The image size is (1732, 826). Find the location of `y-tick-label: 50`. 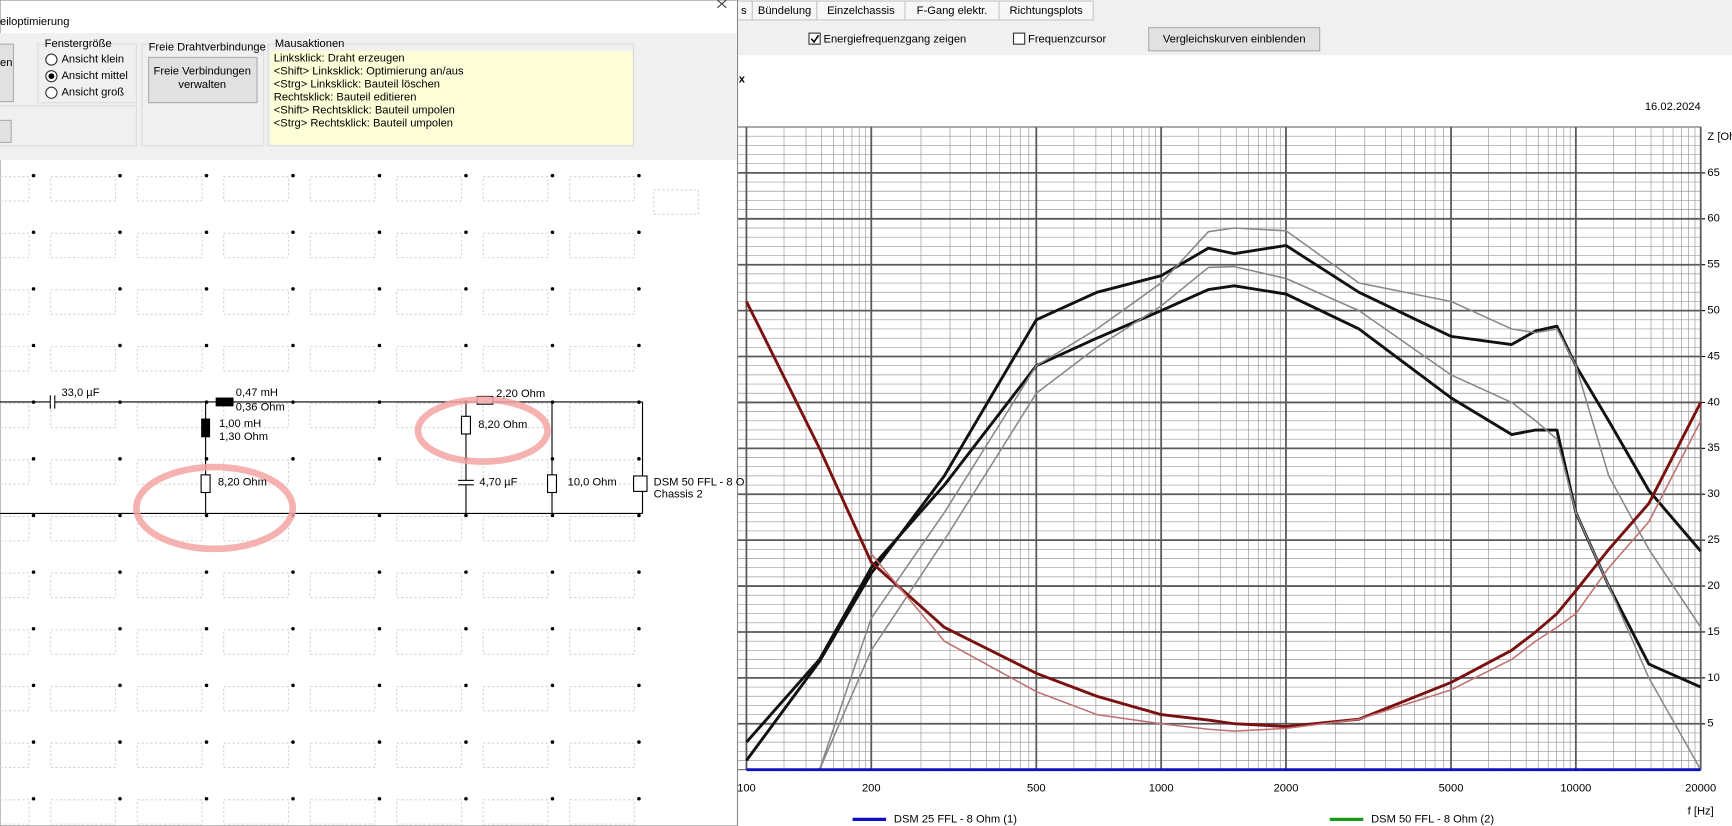

y-tick-label: 50 is located at coordinates (1713, 311).